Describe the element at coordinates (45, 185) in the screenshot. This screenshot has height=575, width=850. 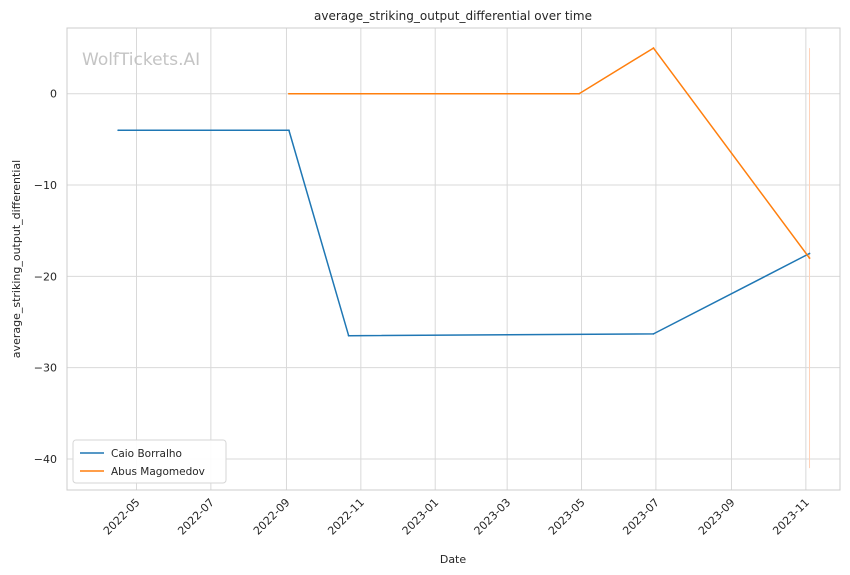
I see `y-tick-label: −10` at that location.